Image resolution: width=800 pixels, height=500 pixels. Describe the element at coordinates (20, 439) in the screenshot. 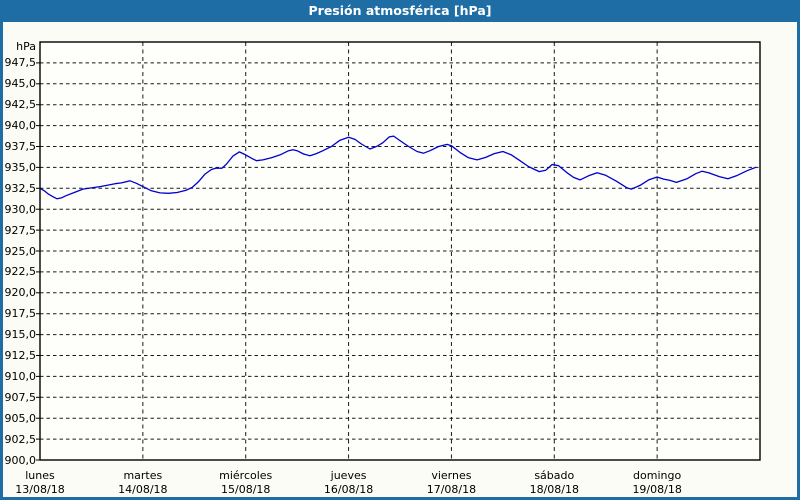

I see `y-axis-label: 902,5` at that location.